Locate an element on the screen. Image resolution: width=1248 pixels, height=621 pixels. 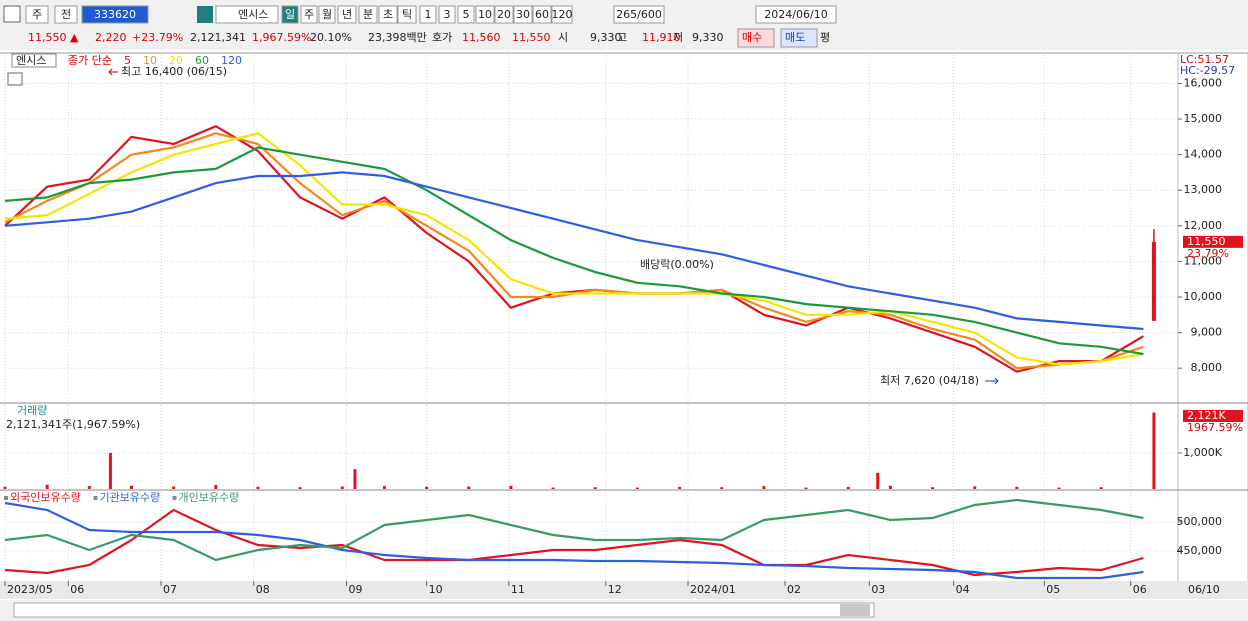
toolbar-label: 30 is located at coordinates (523, 14).